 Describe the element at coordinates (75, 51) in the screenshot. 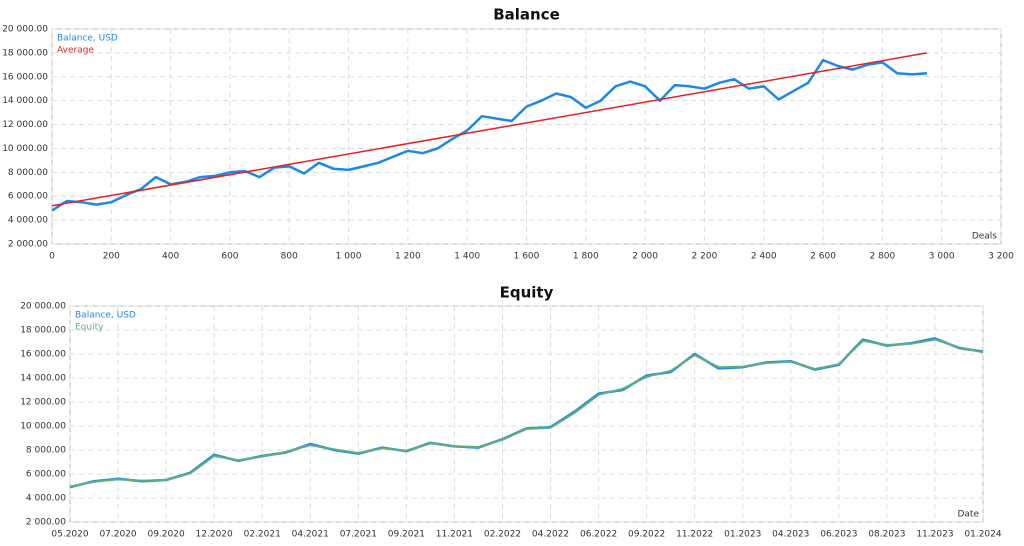

I see `legend-label: Average` at that location.